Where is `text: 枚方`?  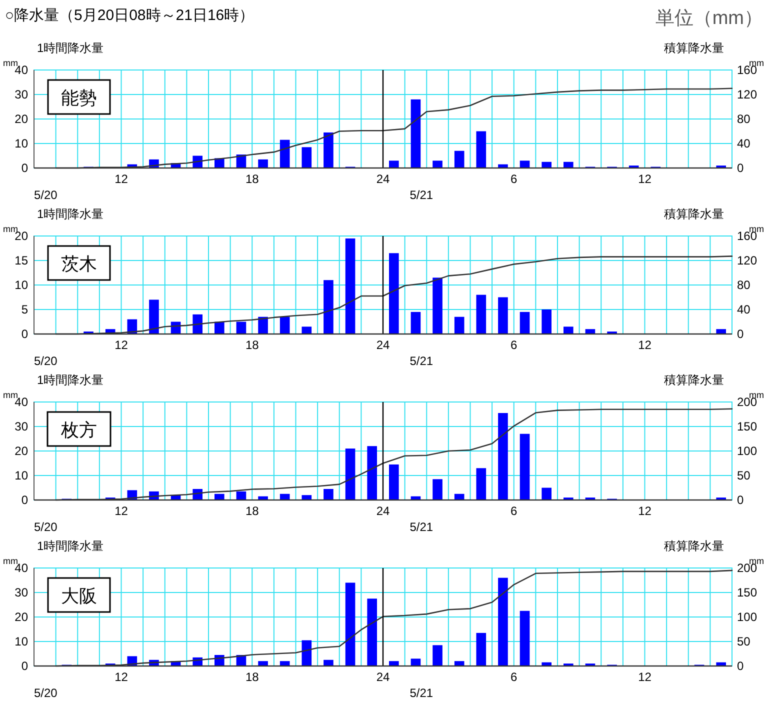 text: 枚方 is located at coordinates (78, 430).